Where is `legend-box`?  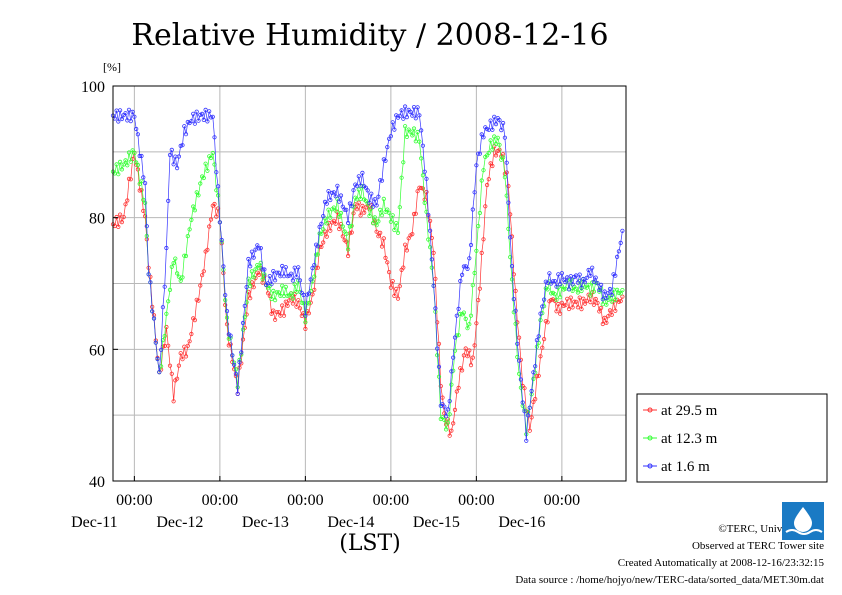 legend-box is located at coordinates (732, 438).